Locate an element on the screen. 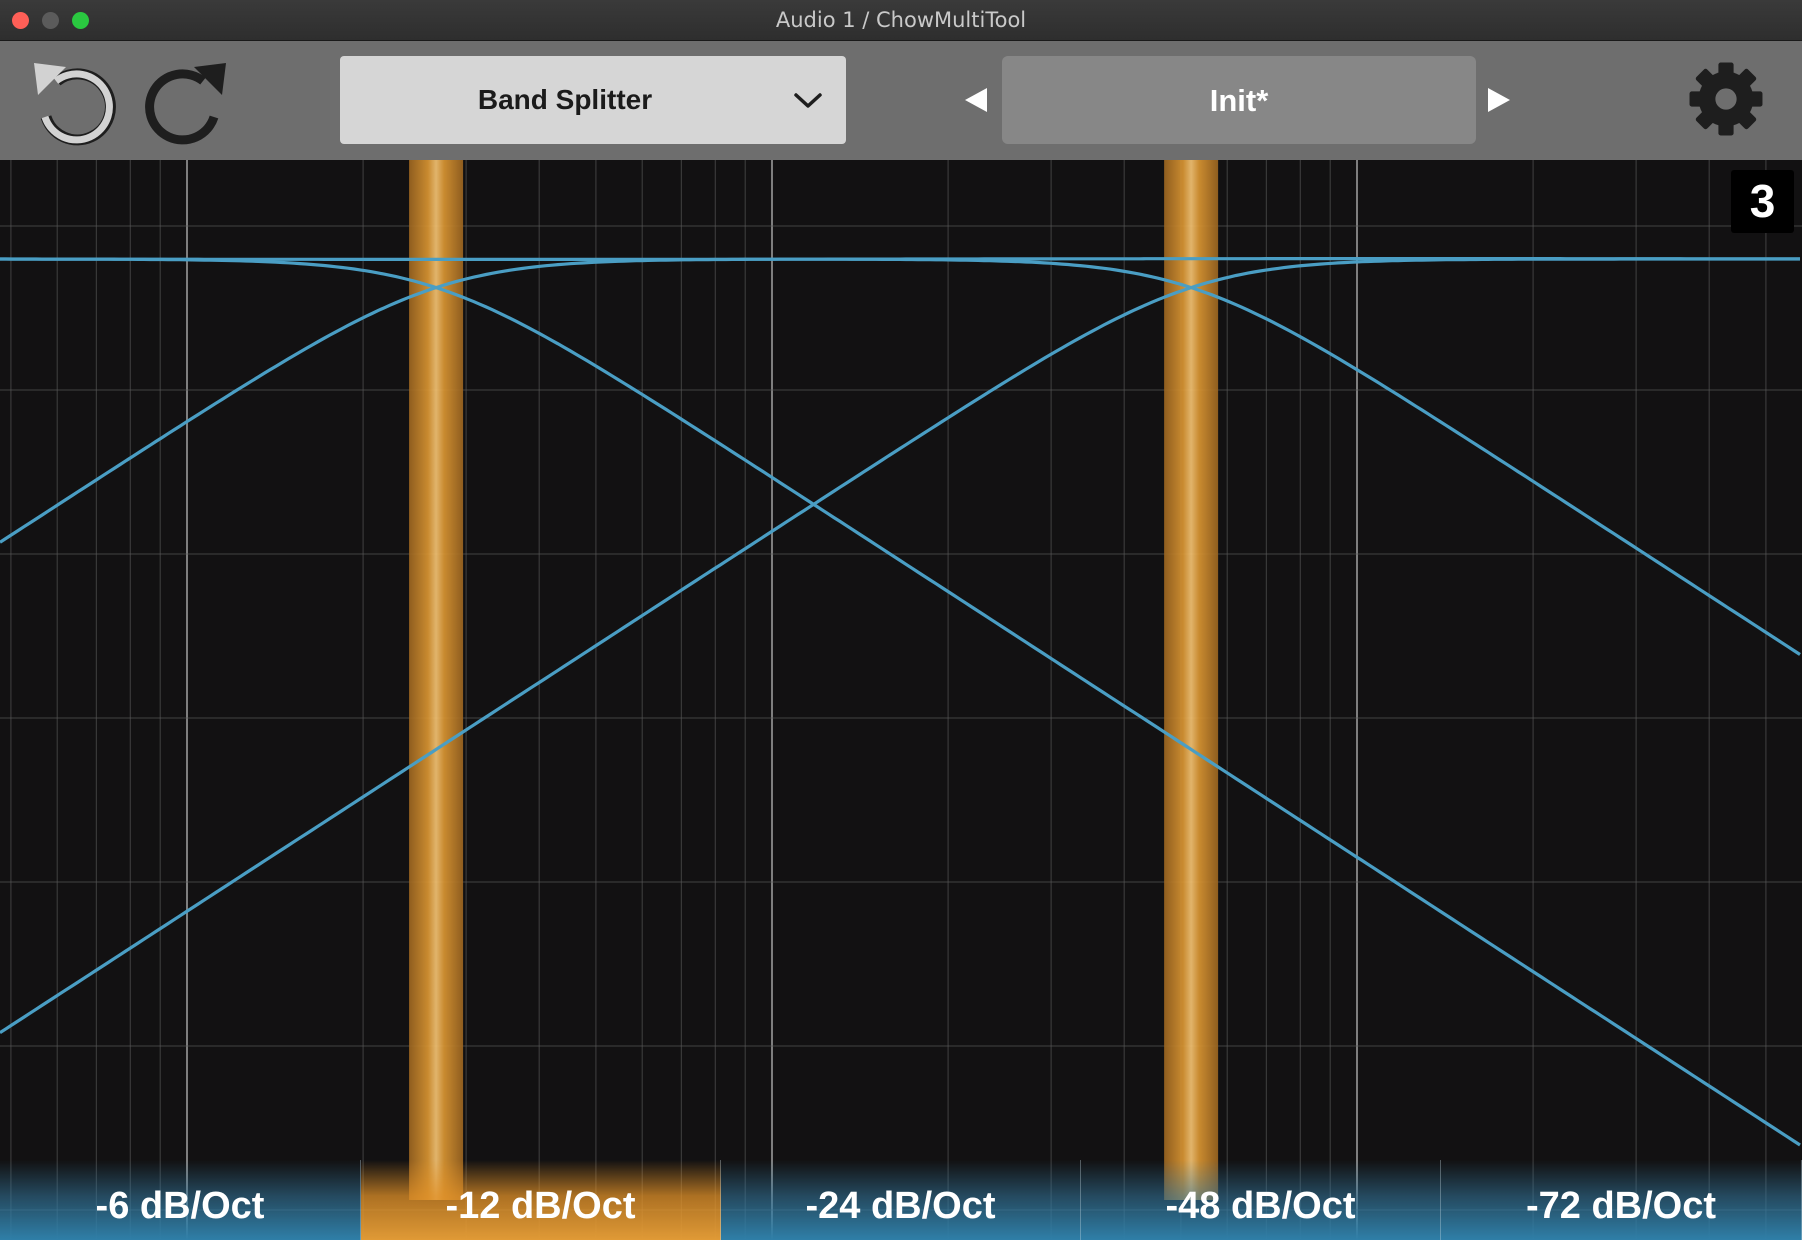  band-count-badge: 3 is located at coordinates (1762, 201).